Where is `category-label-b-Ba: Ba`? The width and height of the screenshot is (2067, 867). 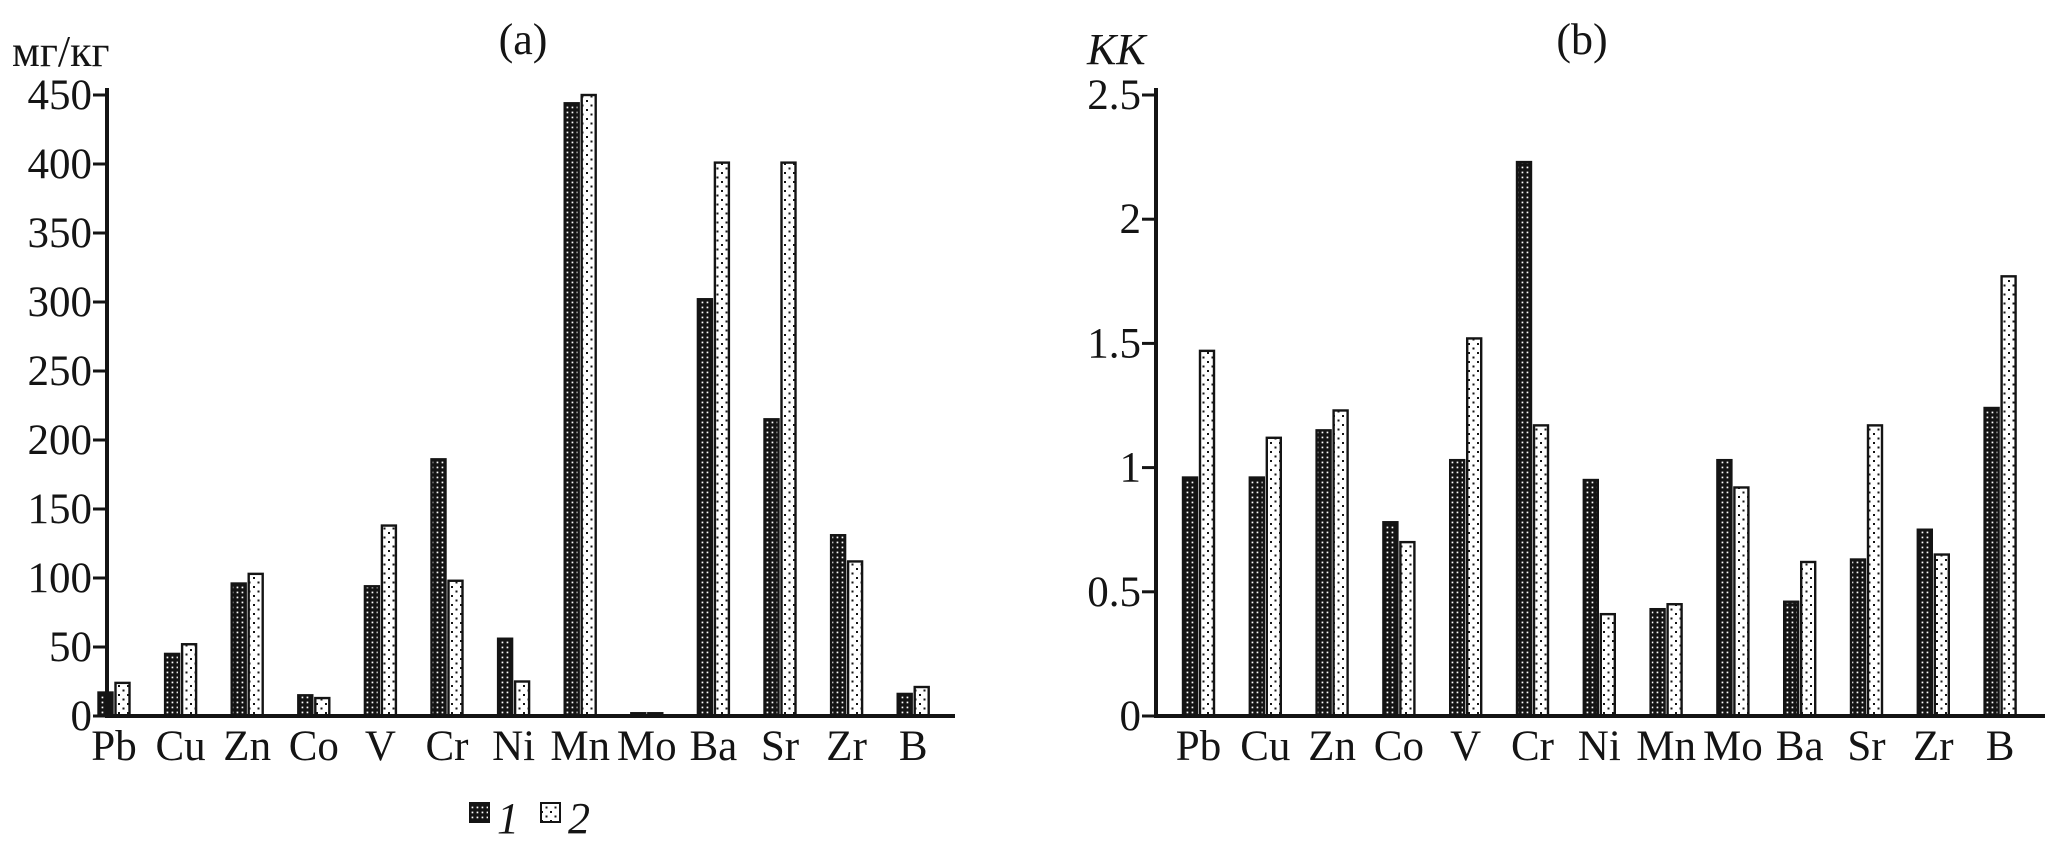 category-label-b-Ba: Ba is located at coordinates (1800, 746).